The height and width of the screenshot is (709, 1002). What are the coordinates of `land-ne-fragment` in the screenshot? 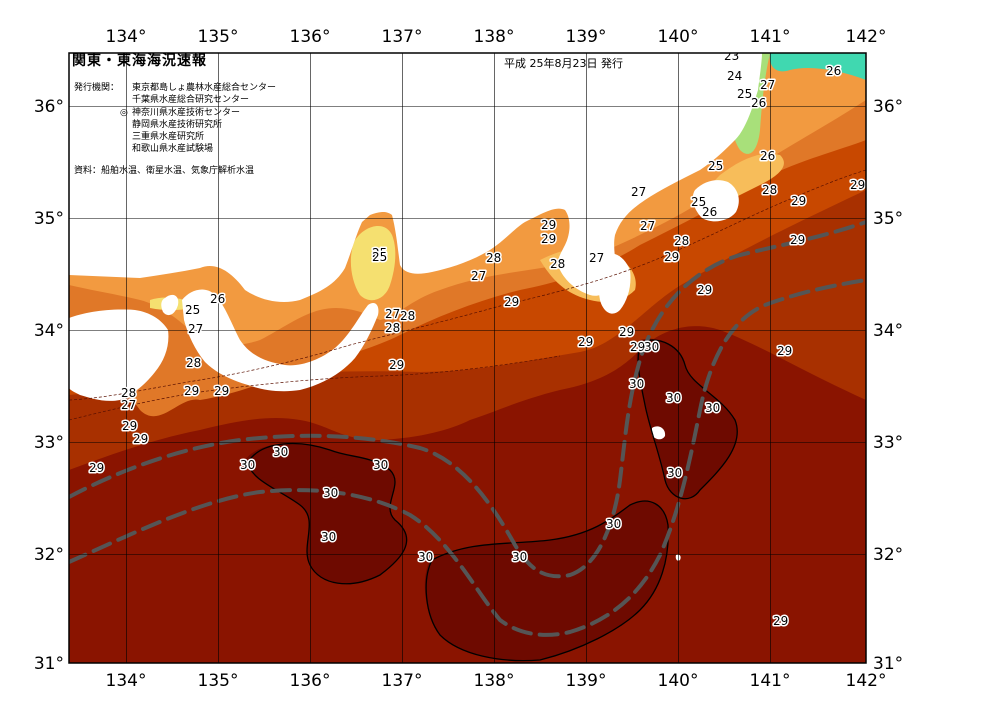 It's located at (711, 100).